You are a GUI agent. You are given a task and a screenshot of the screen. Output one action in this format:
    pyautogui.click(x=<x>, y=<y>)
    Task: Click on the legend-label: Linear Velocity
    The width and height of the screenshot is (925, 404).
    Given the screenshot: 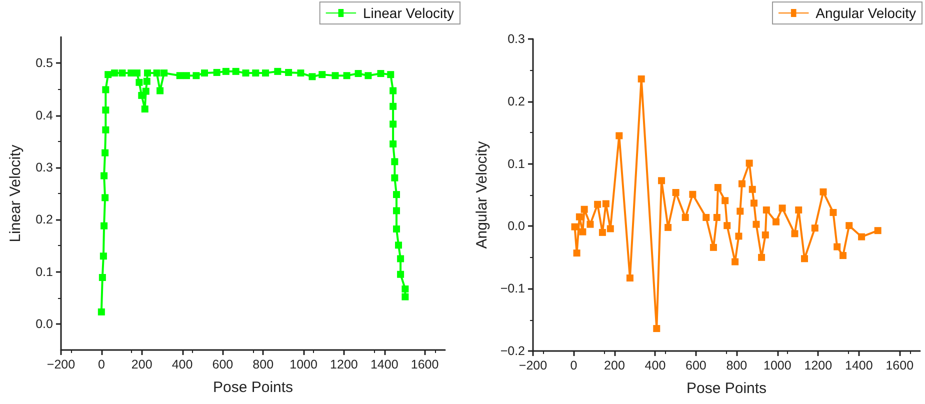 What is the action you would take?
    pyautogui.click(x=408, y=13)
    